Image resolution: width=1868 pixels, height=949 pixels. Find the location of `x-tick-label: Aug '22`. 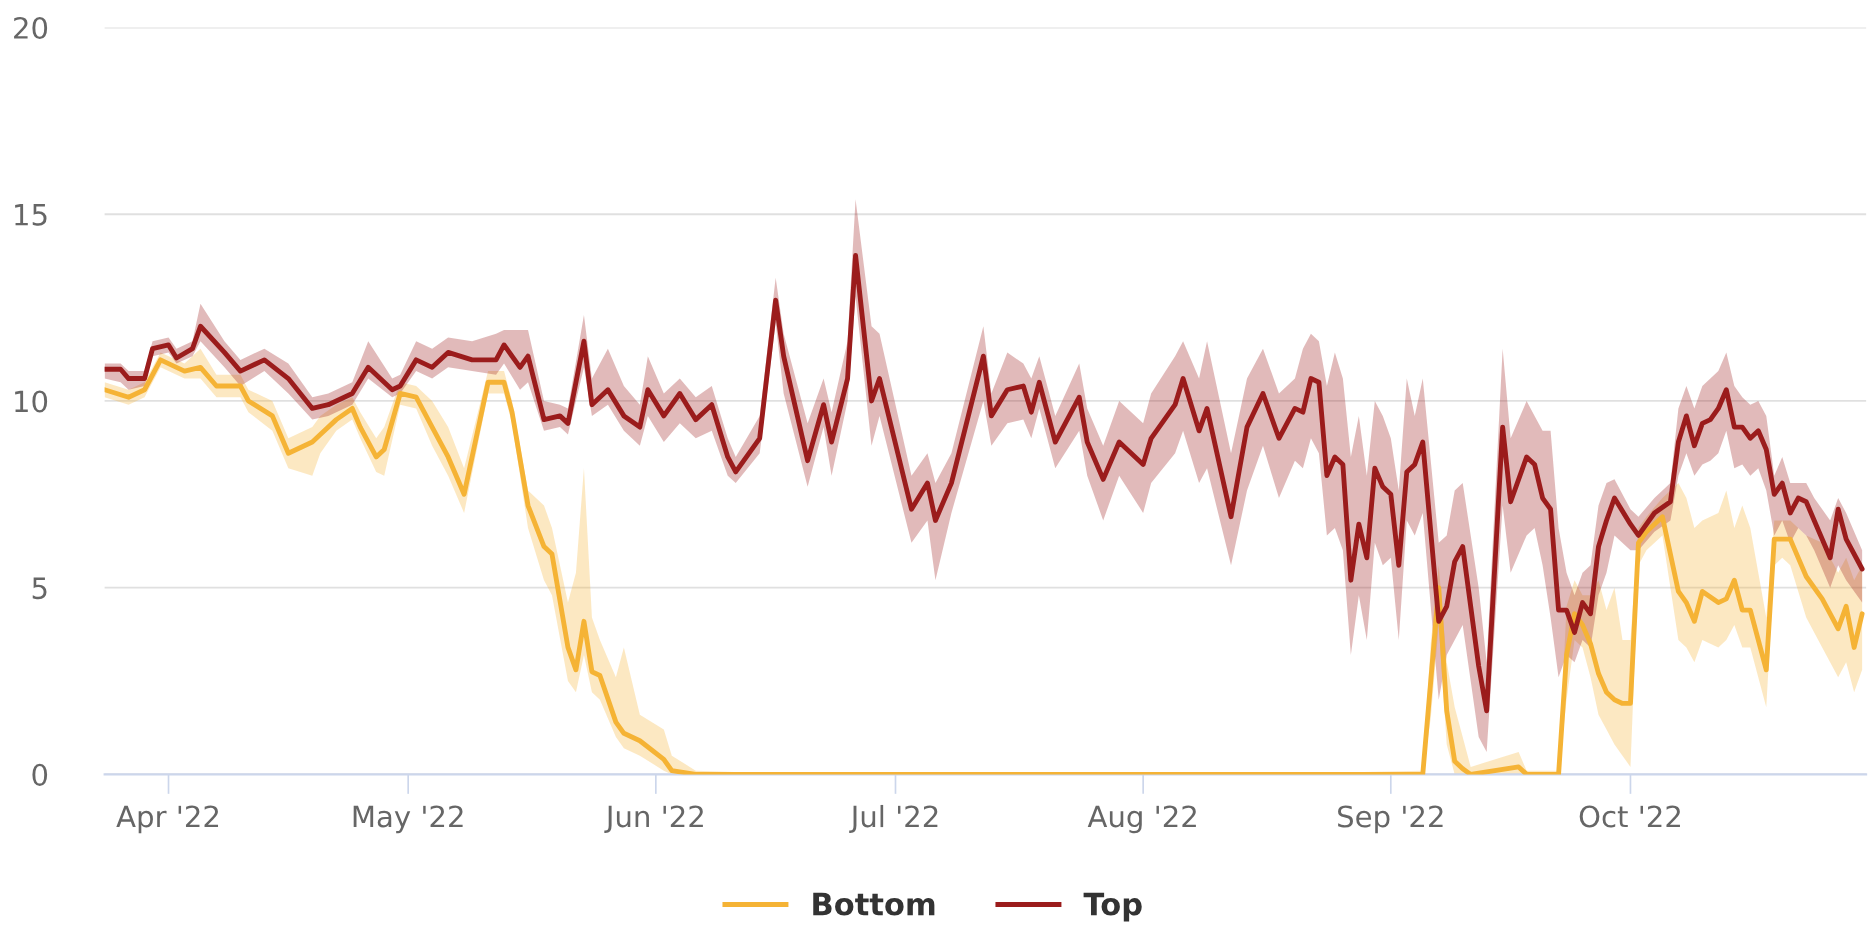

x-tick-label: Aug '22 is located at coordinates (1141, 819).